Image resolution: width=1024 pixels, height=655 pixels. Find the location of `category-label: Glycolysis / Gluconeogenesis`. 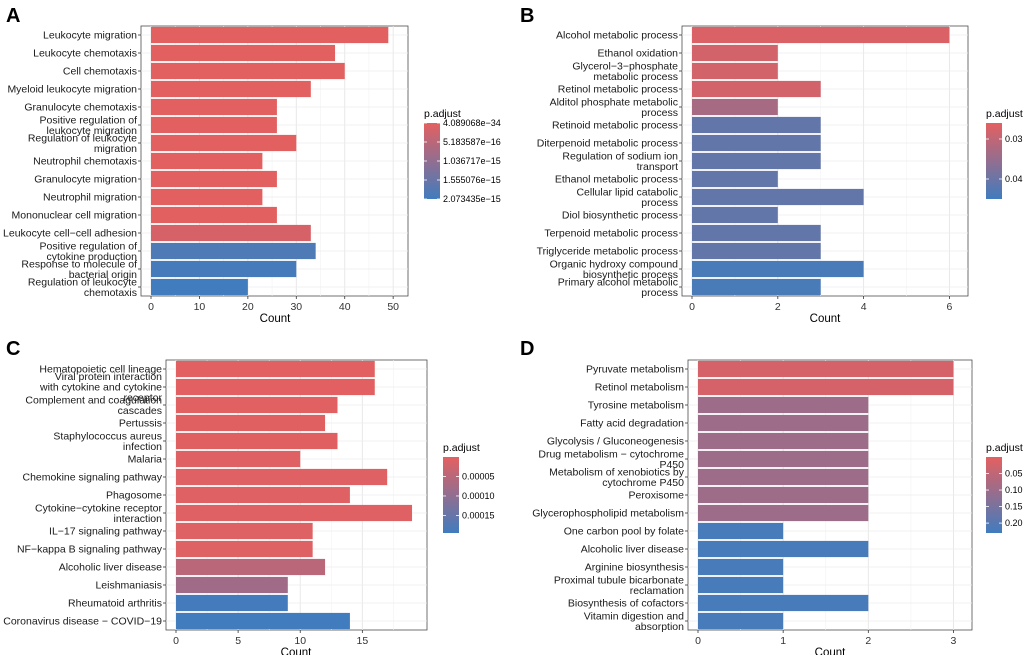

category-label: Glycolysis / Gluconeogenesis is located at coordinates (615, 442).